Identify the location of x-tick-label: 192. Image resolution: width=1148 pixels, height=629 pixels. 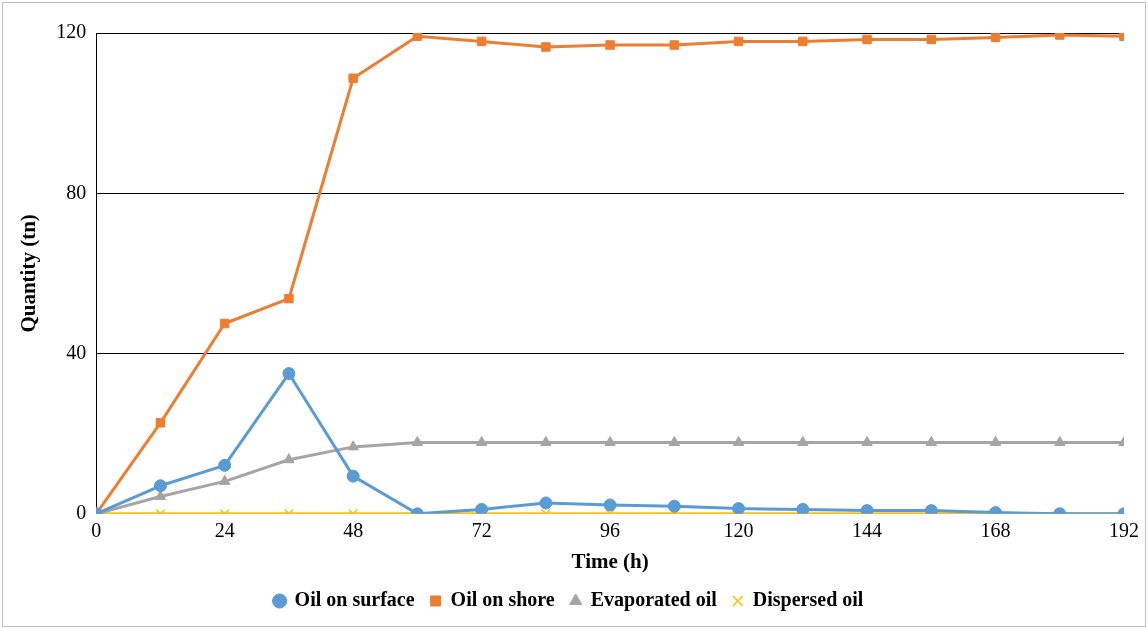
(1124, 530).